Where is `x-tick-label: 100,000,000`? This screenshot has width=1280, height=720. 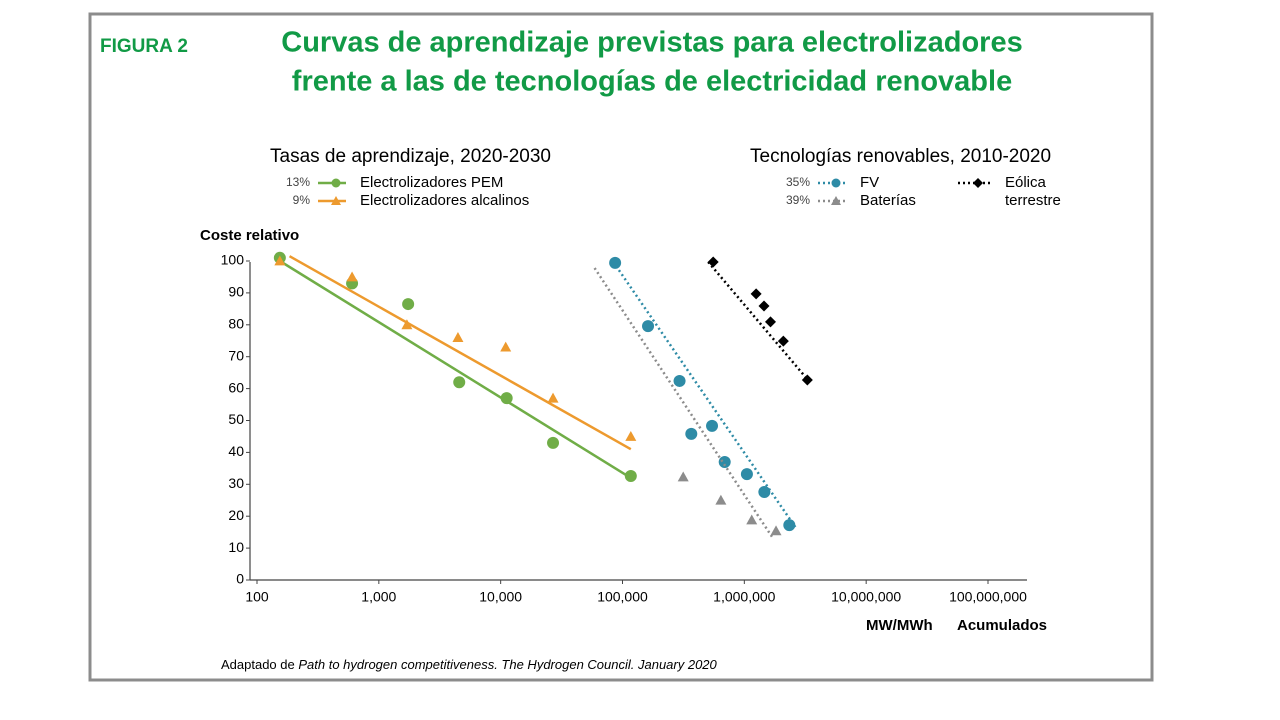
x-tick-label: 100,000,000 is located at coordinates (988, 597).